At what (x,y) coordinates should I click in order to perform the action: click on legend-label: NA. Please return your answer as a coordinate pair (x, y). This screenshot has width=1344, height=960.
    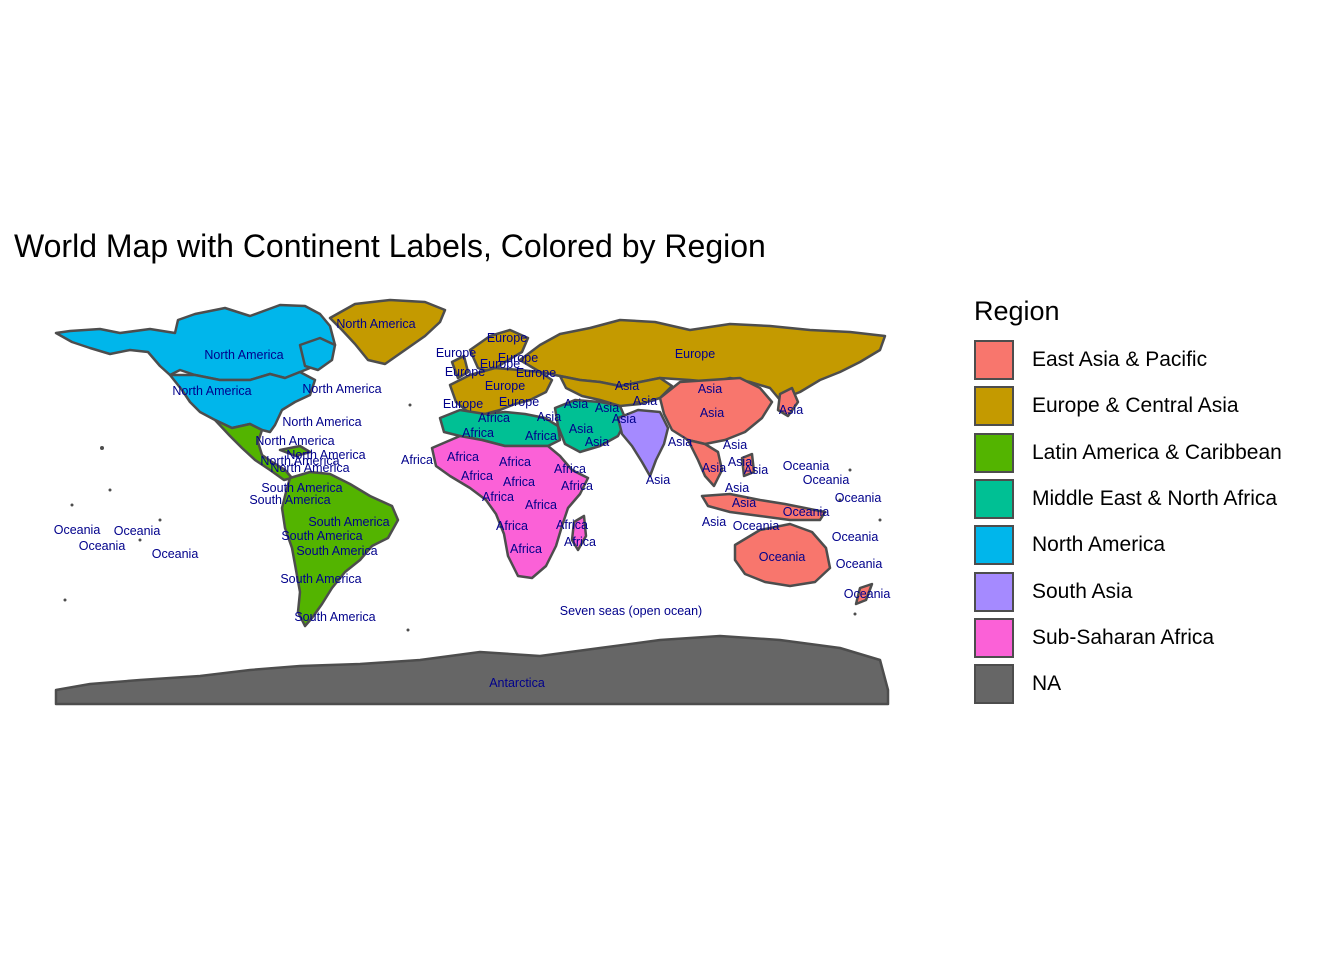
    Looking at the image, I should click on (1047, 684).